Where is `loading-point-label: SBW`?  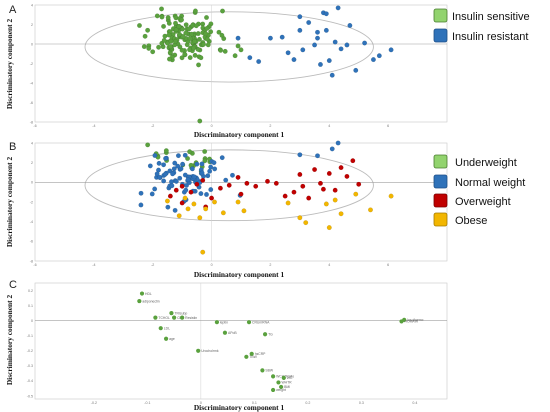 loading-point-label: SBW is located at coordinates (269, 371).